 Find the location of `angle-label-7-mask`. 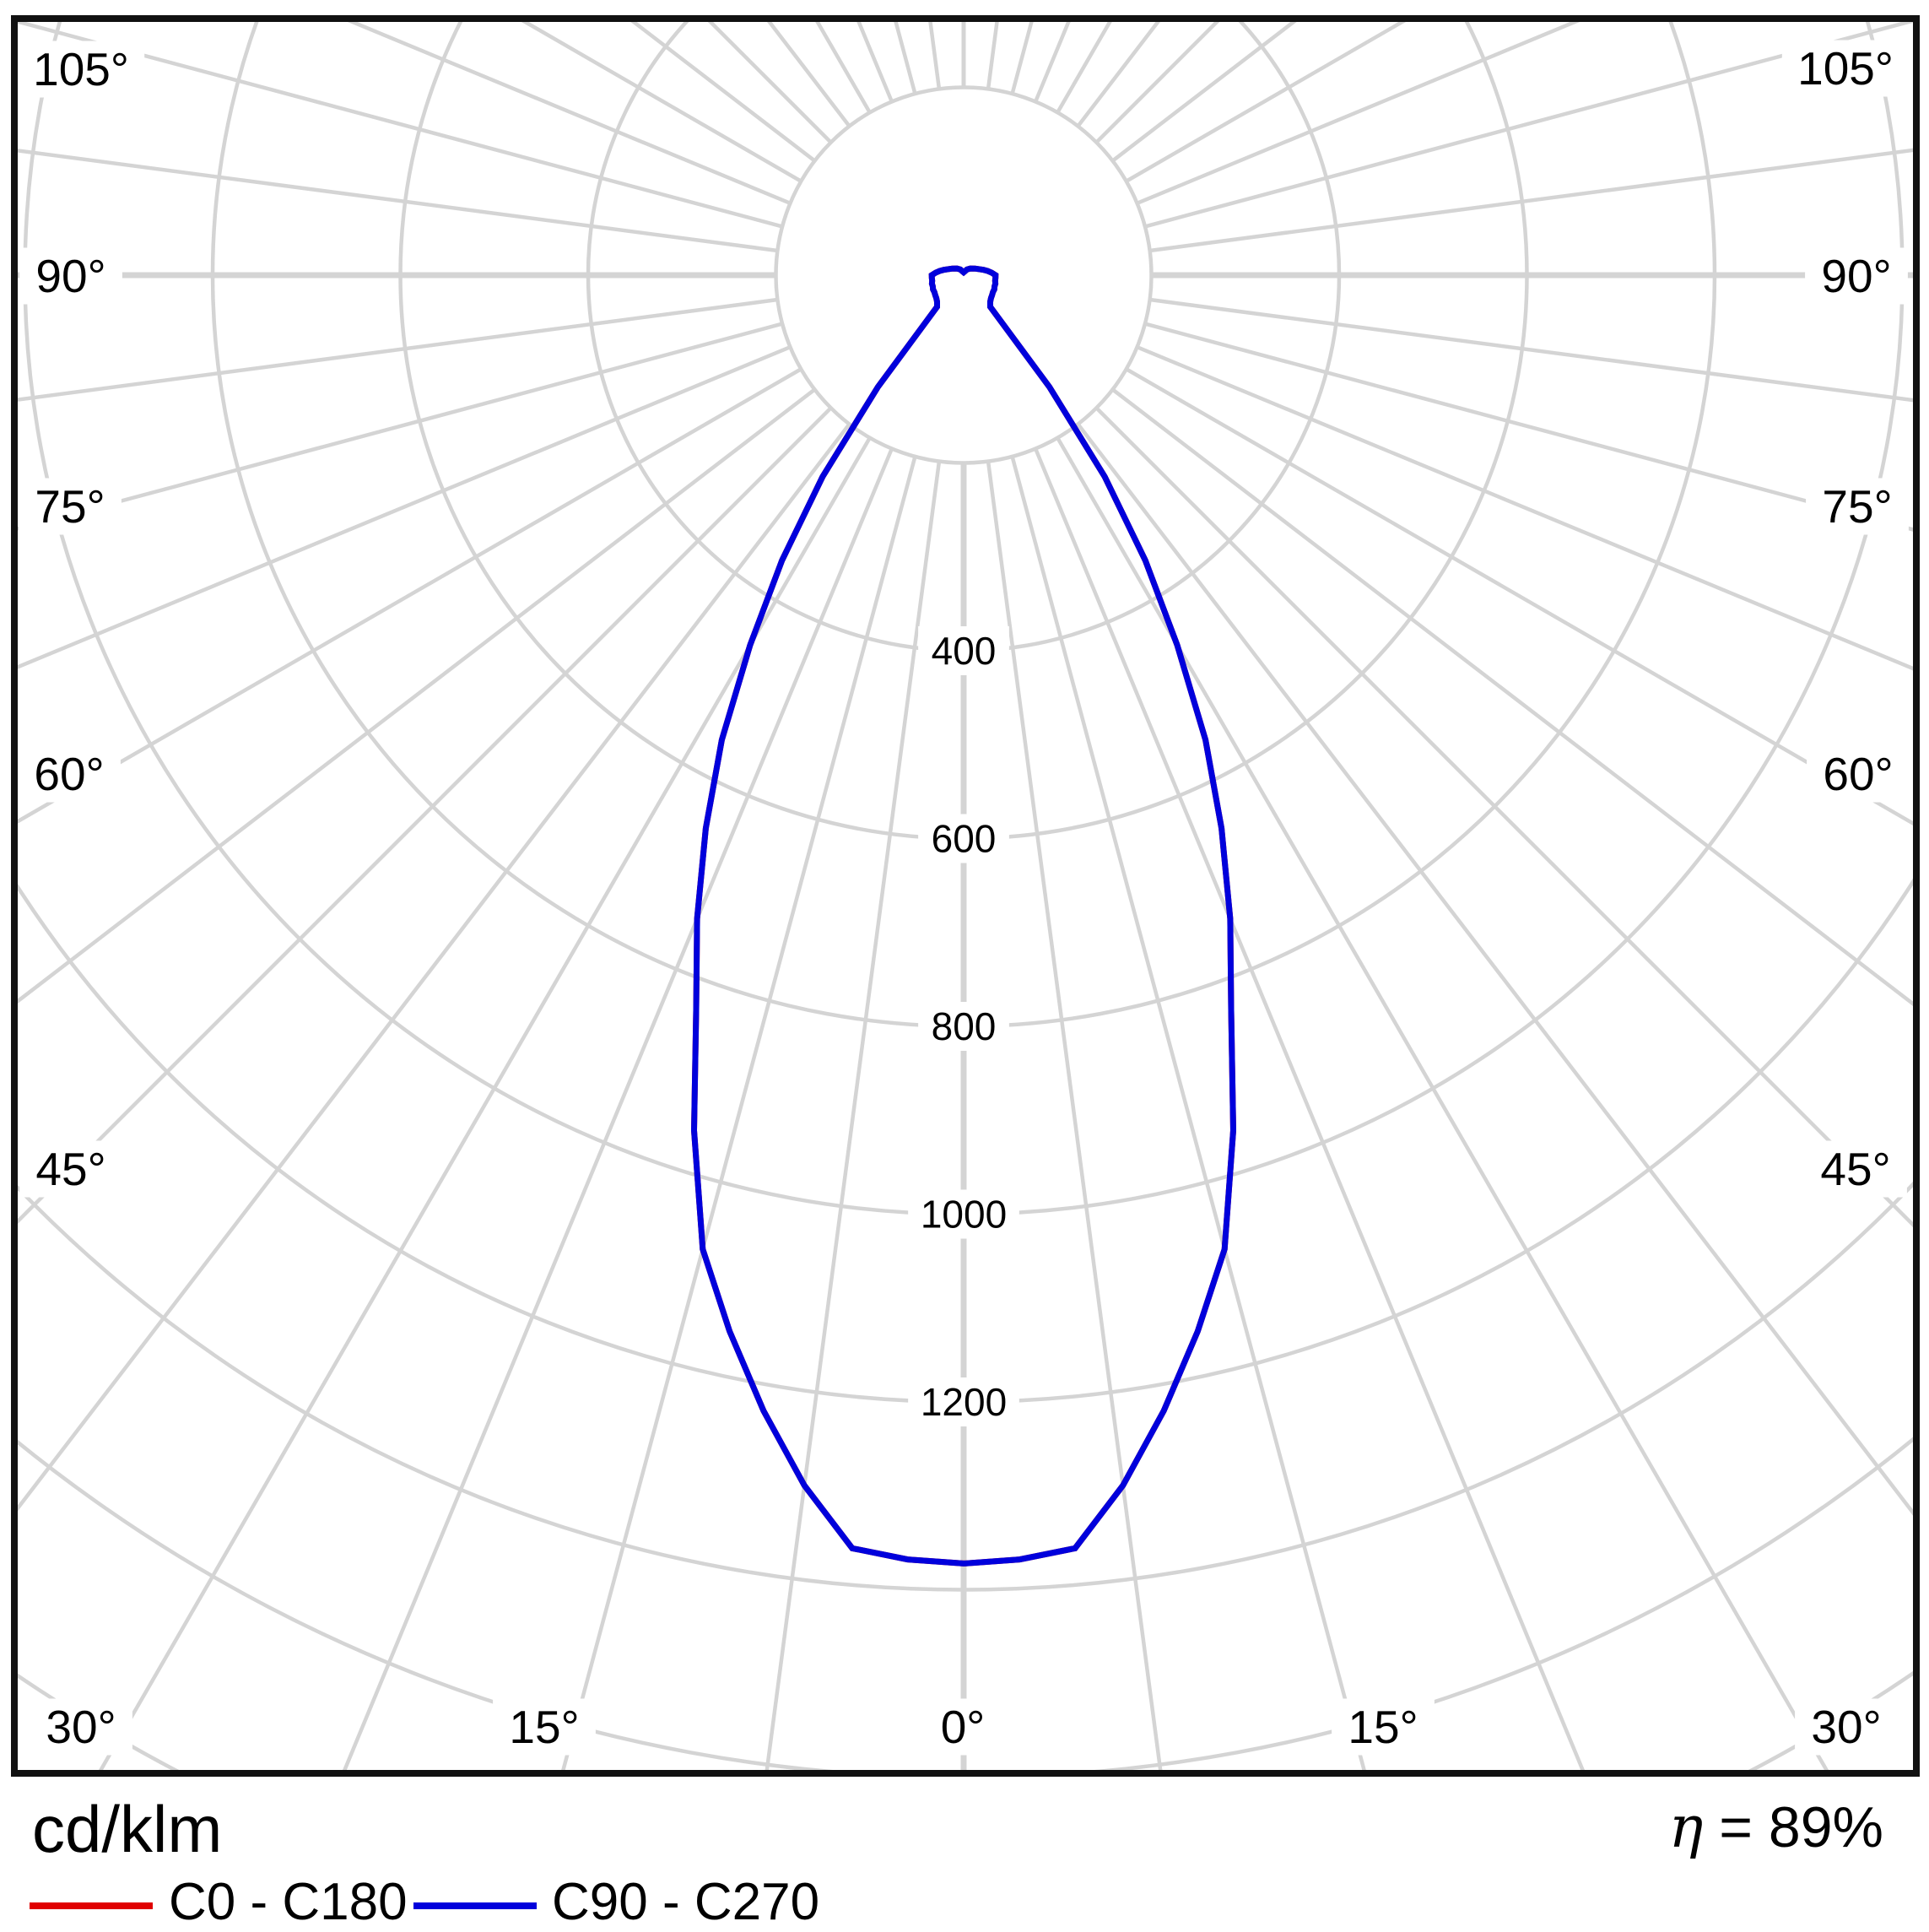

angle-label-7-mask is located at coordinates (962, 1727).